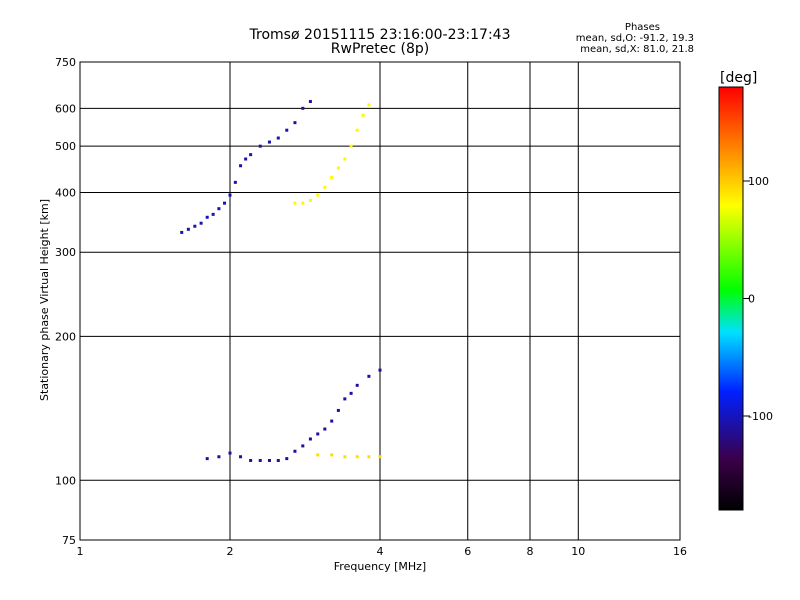 This screenshot has width=800, height=600. Describe the element at coordinates (69, 540) in the screenshot. I see `y-tick-label: 75` at that location.